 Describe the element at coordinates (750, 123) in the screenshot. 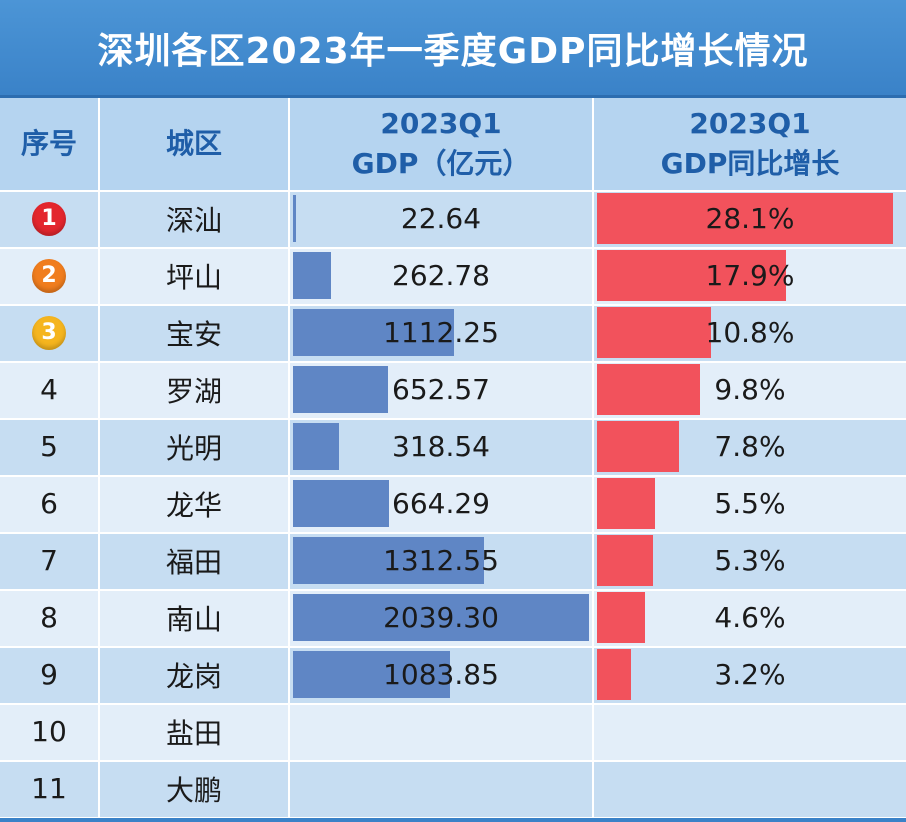

I see `header-growth-line1: 2023Q1` at that location.